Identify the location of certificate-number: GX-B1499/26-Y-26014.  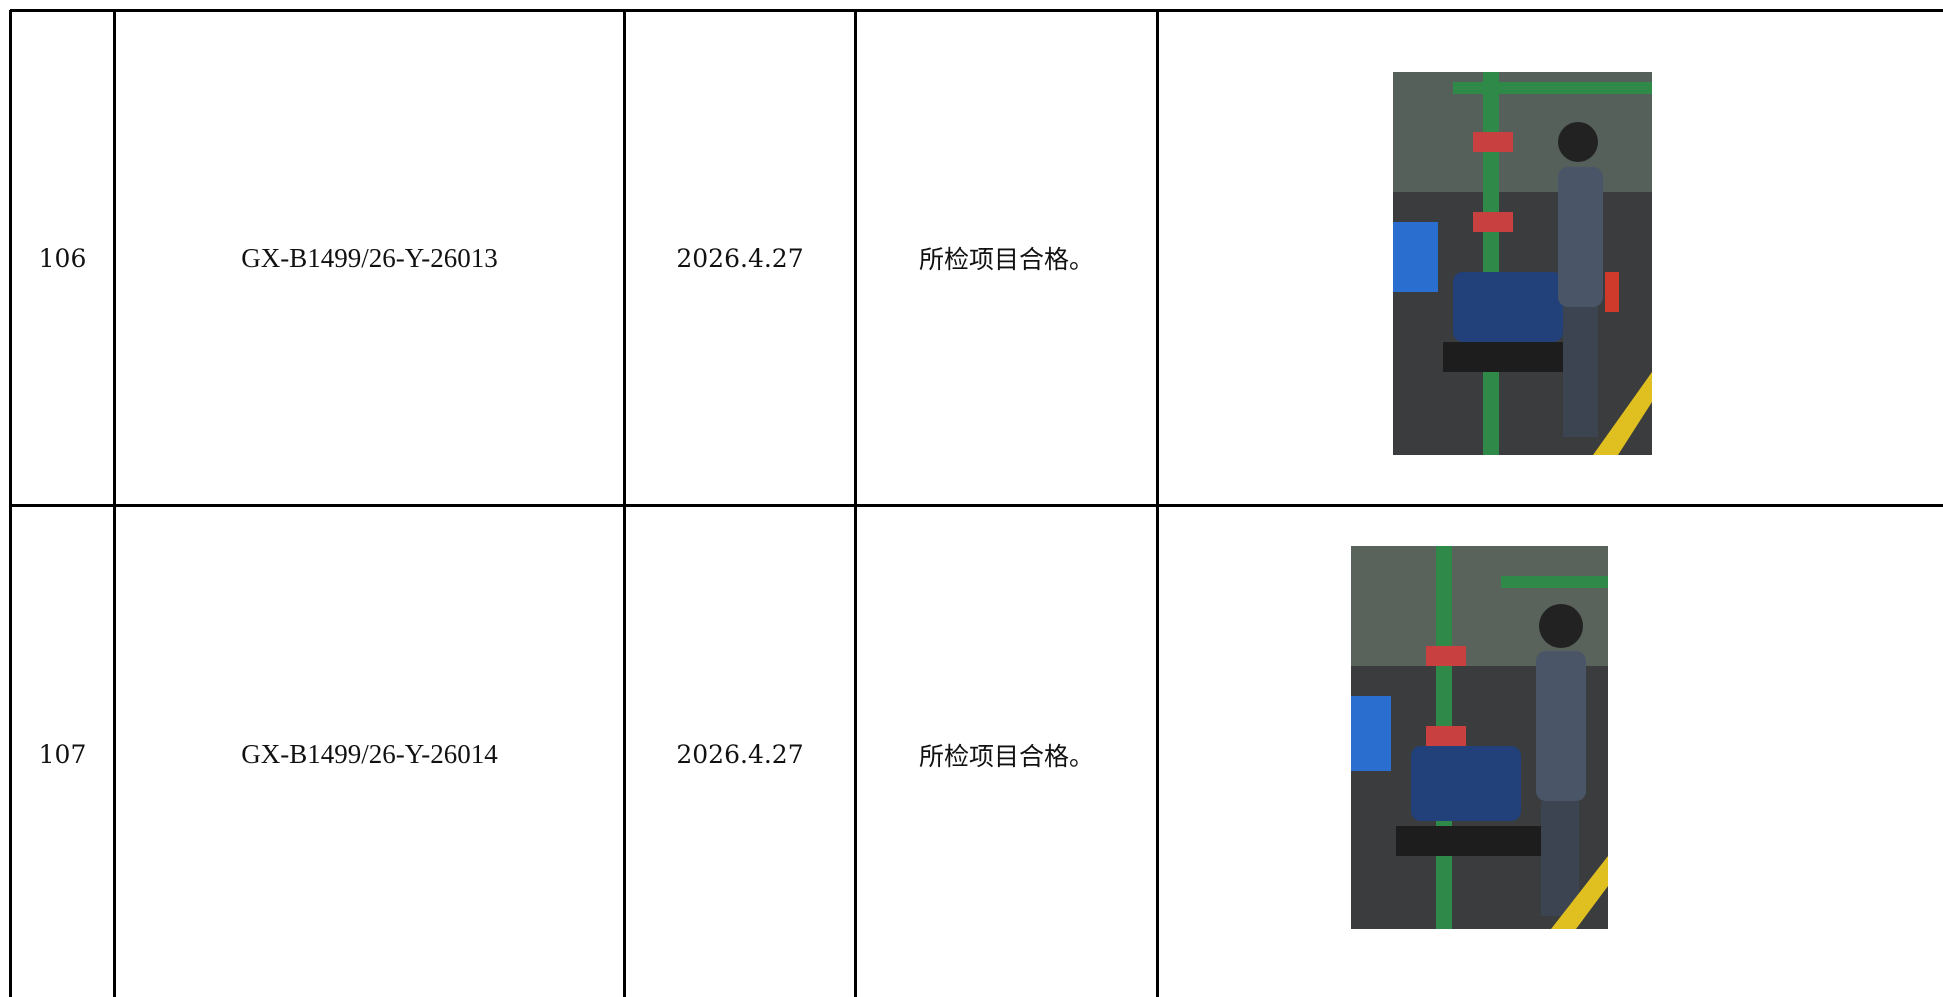
(369, 754).